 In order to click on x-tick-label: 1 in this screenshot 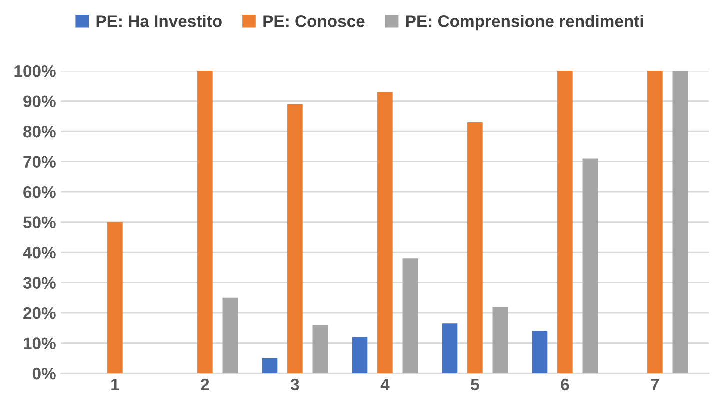, I will do `click(116, 384)`.